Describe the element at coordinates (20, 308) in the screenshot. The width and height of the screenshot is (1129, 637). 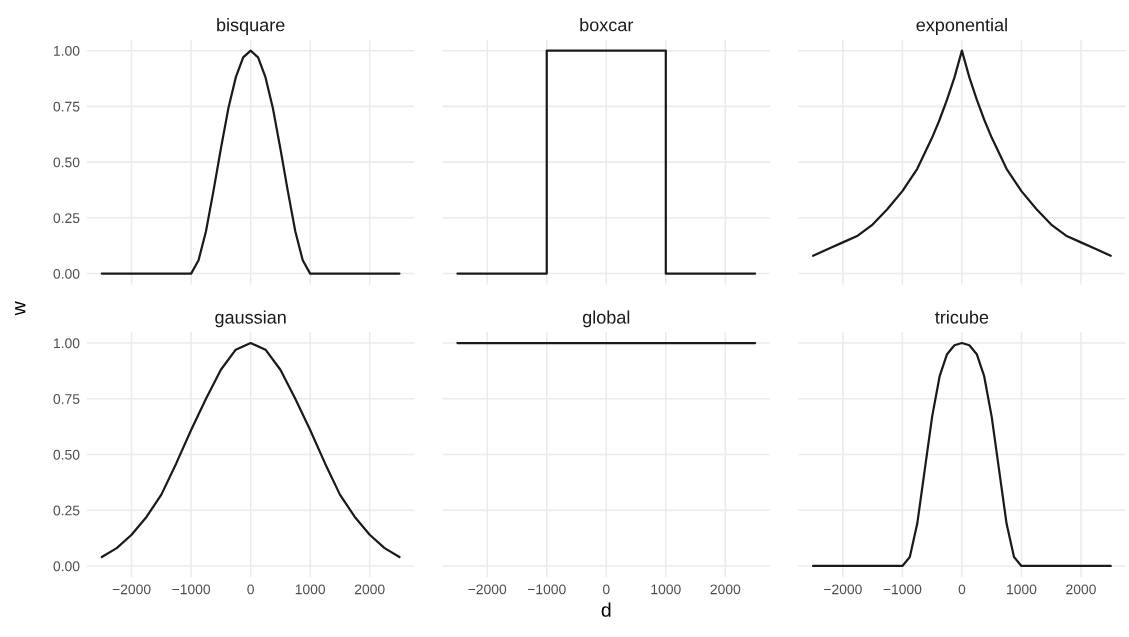
I see `y-axis-title: w` at that location.